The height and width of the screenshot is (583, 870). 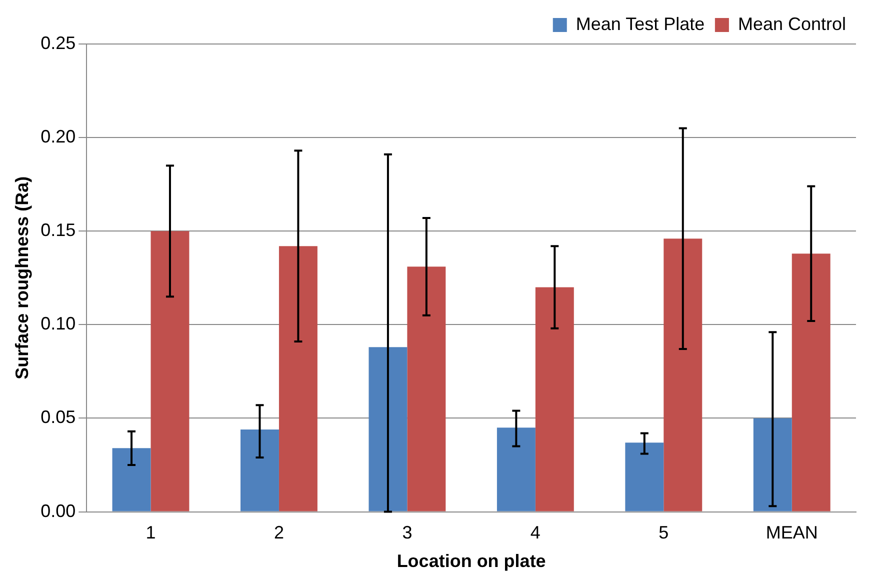 What do you see at coordinates (58, 417) in the screenshot?
I see `y-tick-label: 0.05` at bounding box center [58, 417].